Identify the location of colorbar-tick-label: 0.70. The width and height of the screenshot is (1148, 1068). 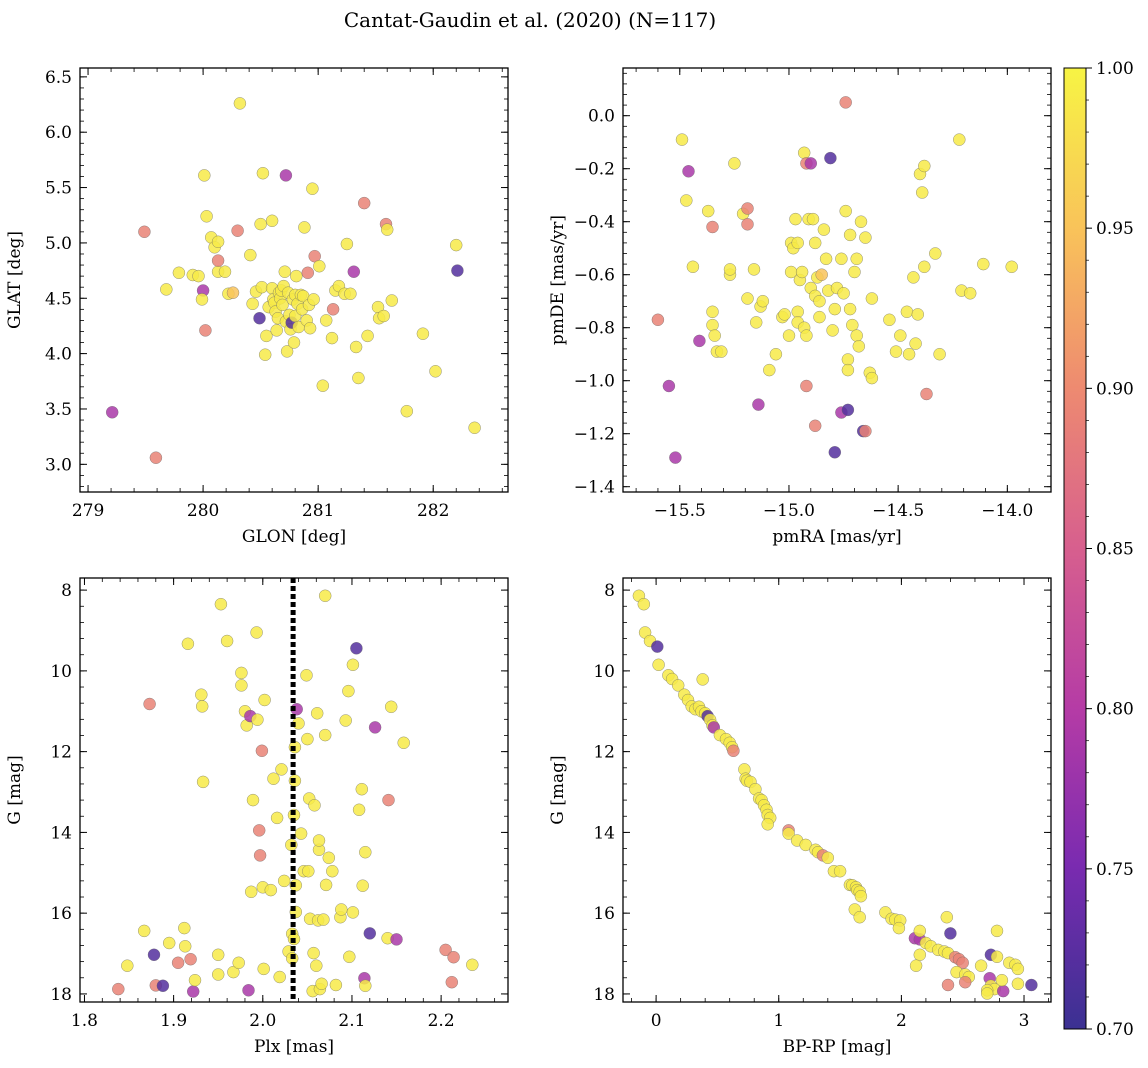
(1115, 1030).